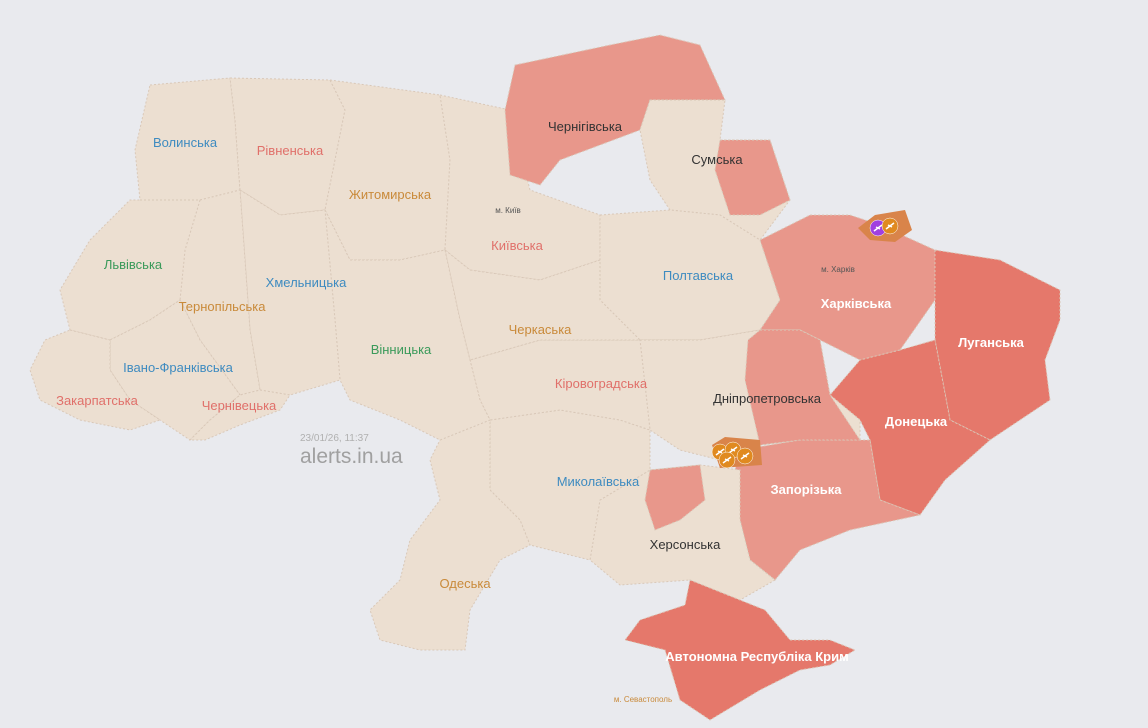 The image size is (1148, 728). What do you see at coordinates (675, 497) in the screenshot?
I see `alert-zone-kherson` at bounding box center [675, 497].